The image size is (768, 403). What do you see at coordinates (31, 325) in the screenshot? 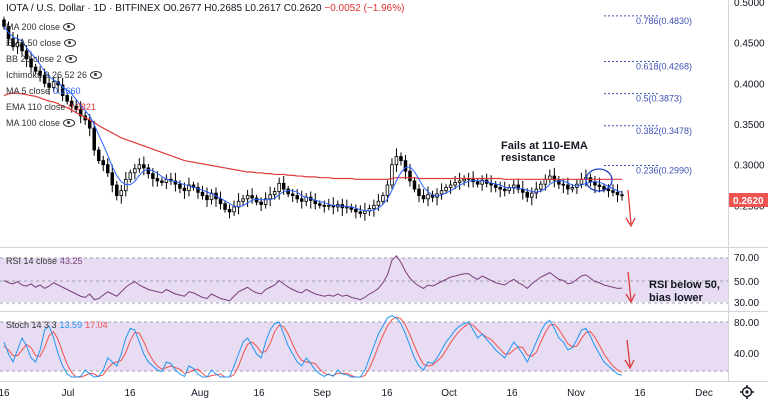
I see `legend-stoch-label: Stoch 14 3 3` at bounding box center [31, 325].